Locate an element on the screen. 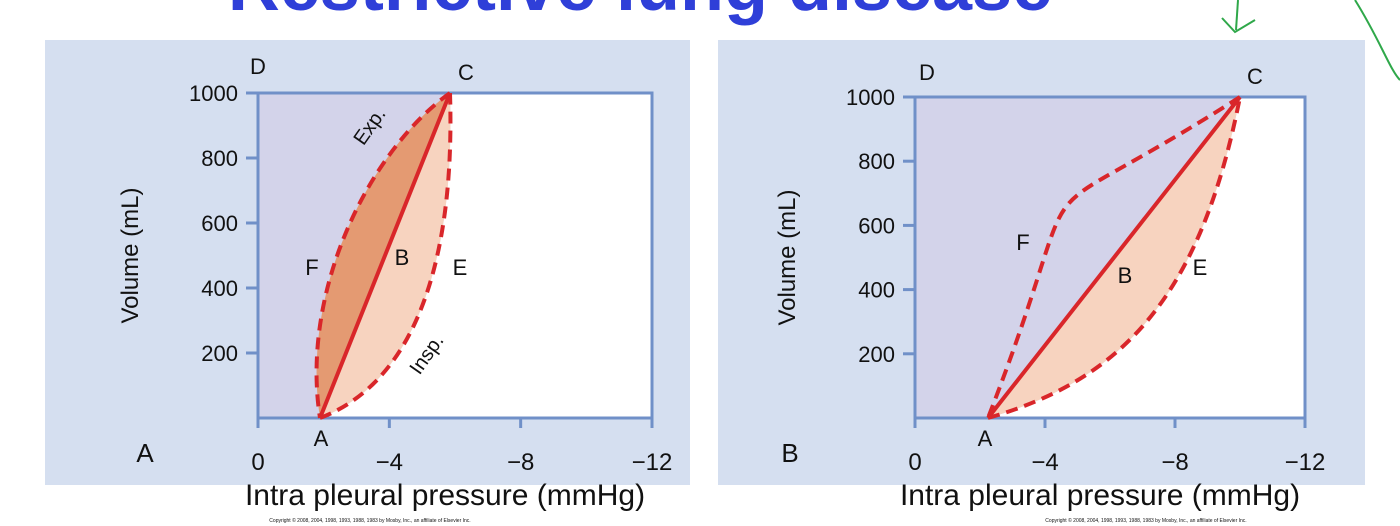 Image resolution: width=1400 pixels, height=526 pixels. panel-letter: B is located at coordinates (789, 453).